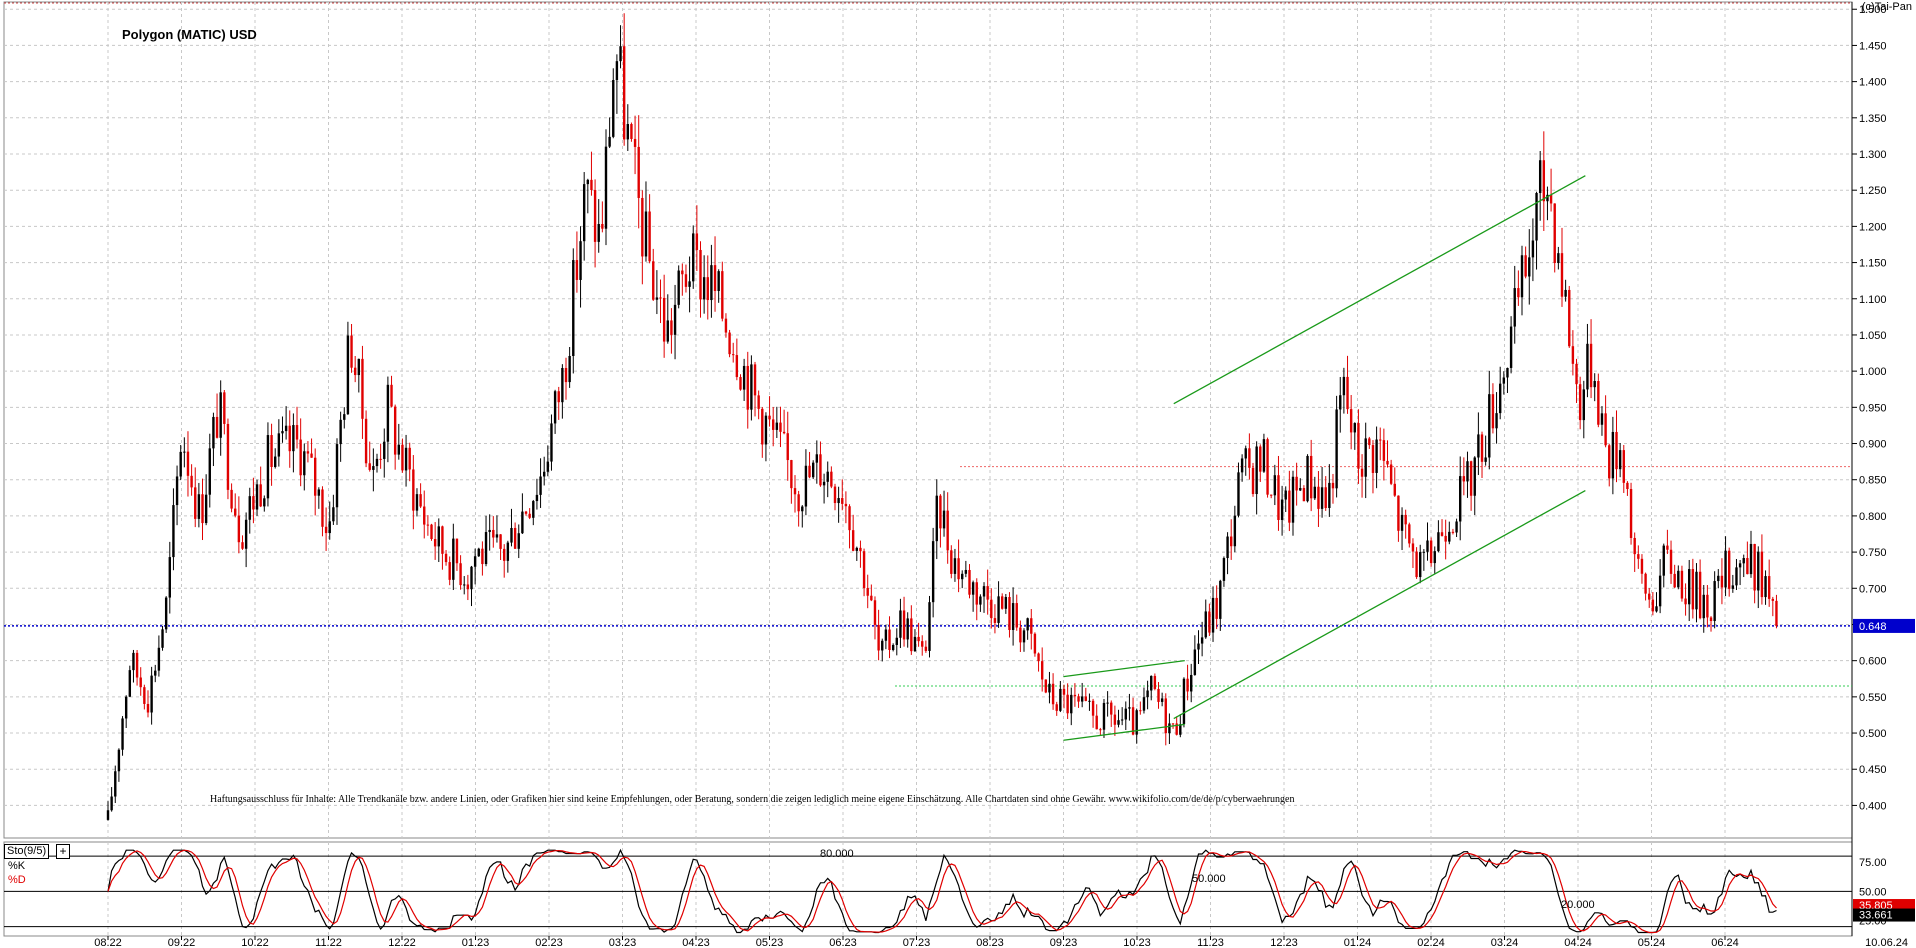 This screenshot has width=1916, height=948. Describe the element at coordinates (108, 942) in the screenshot. I see `x-tick-label: 08.22` at that location.